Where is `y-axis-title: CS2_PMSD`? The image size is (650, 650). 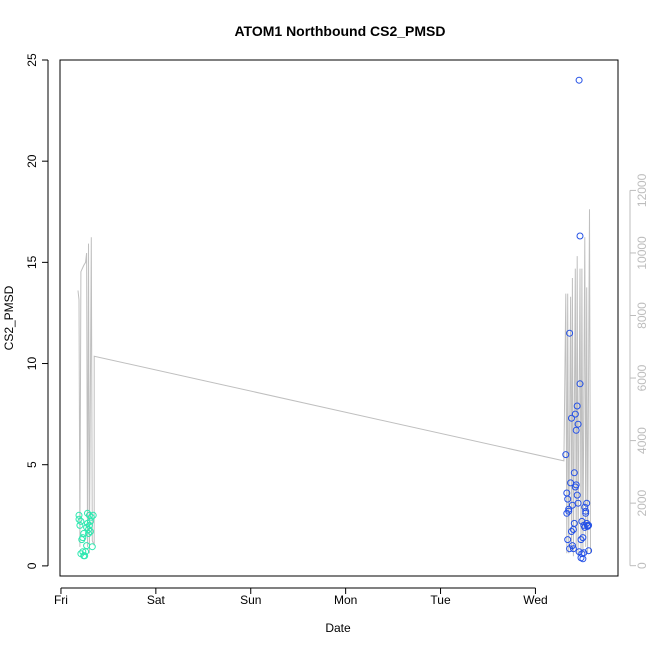 y-axis-title: CS2_PMSD is located at coordinates (9, 317).